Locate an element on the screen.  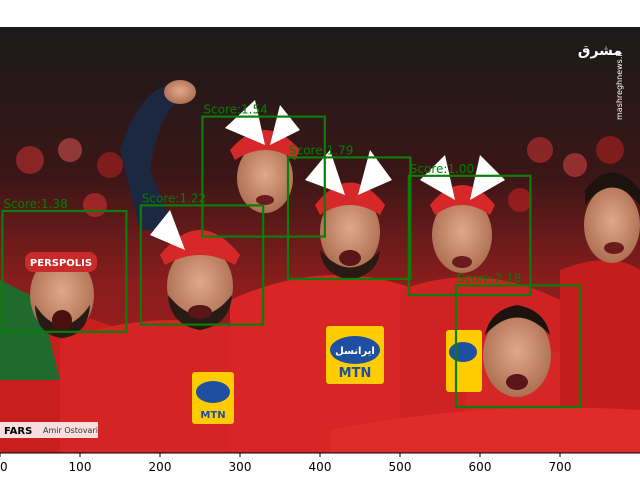
x-tick-label: 100 is located at coordinates (80, 467).